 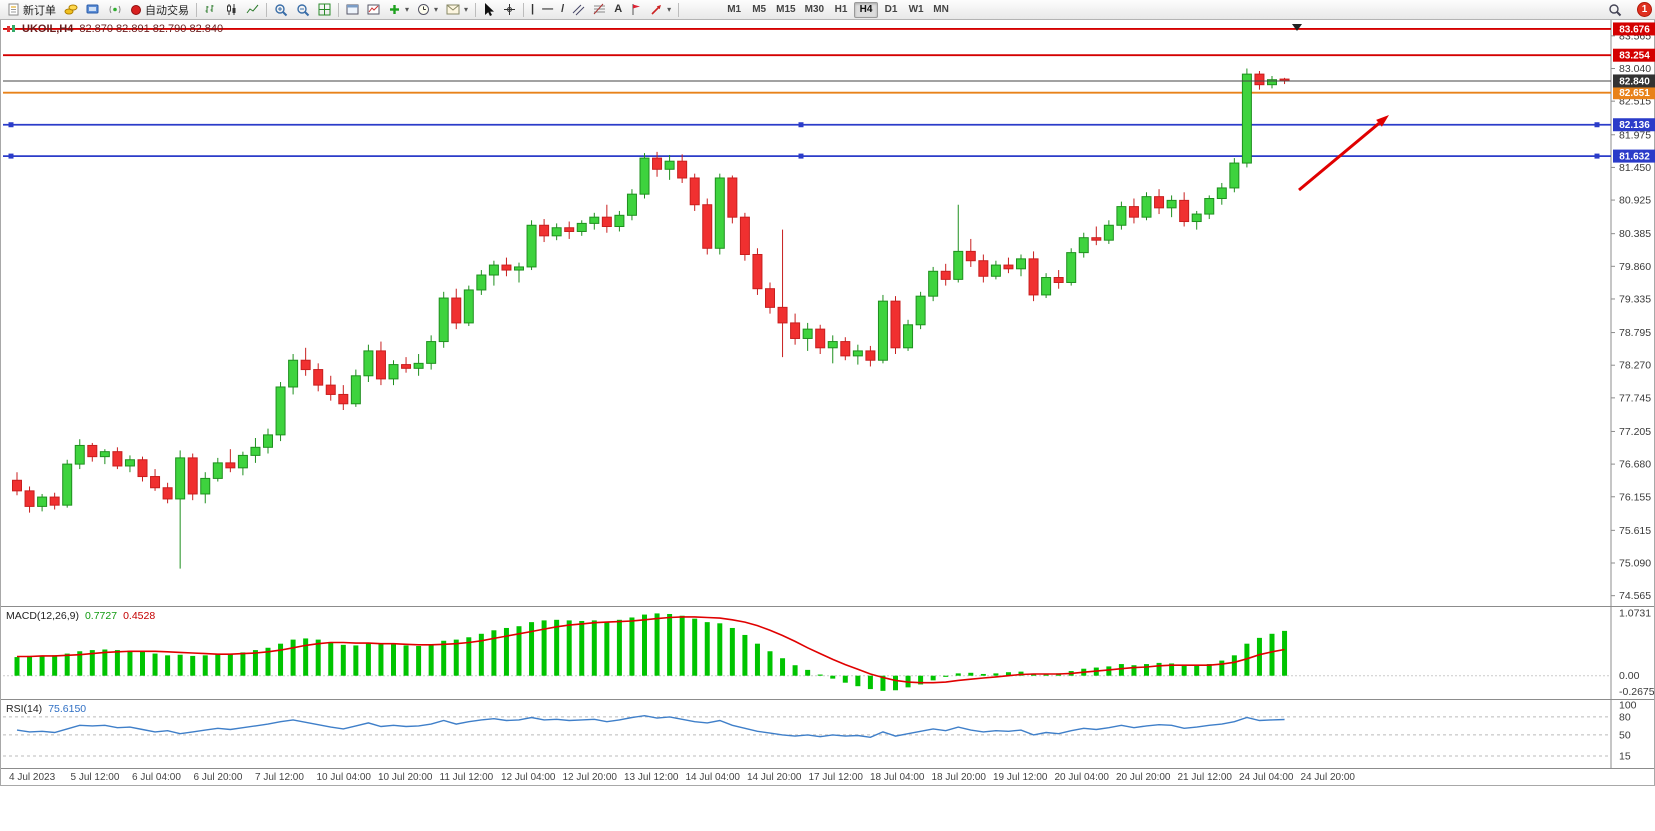 I want to click on new-order-button: 新订单, so click(x=31, y=9).